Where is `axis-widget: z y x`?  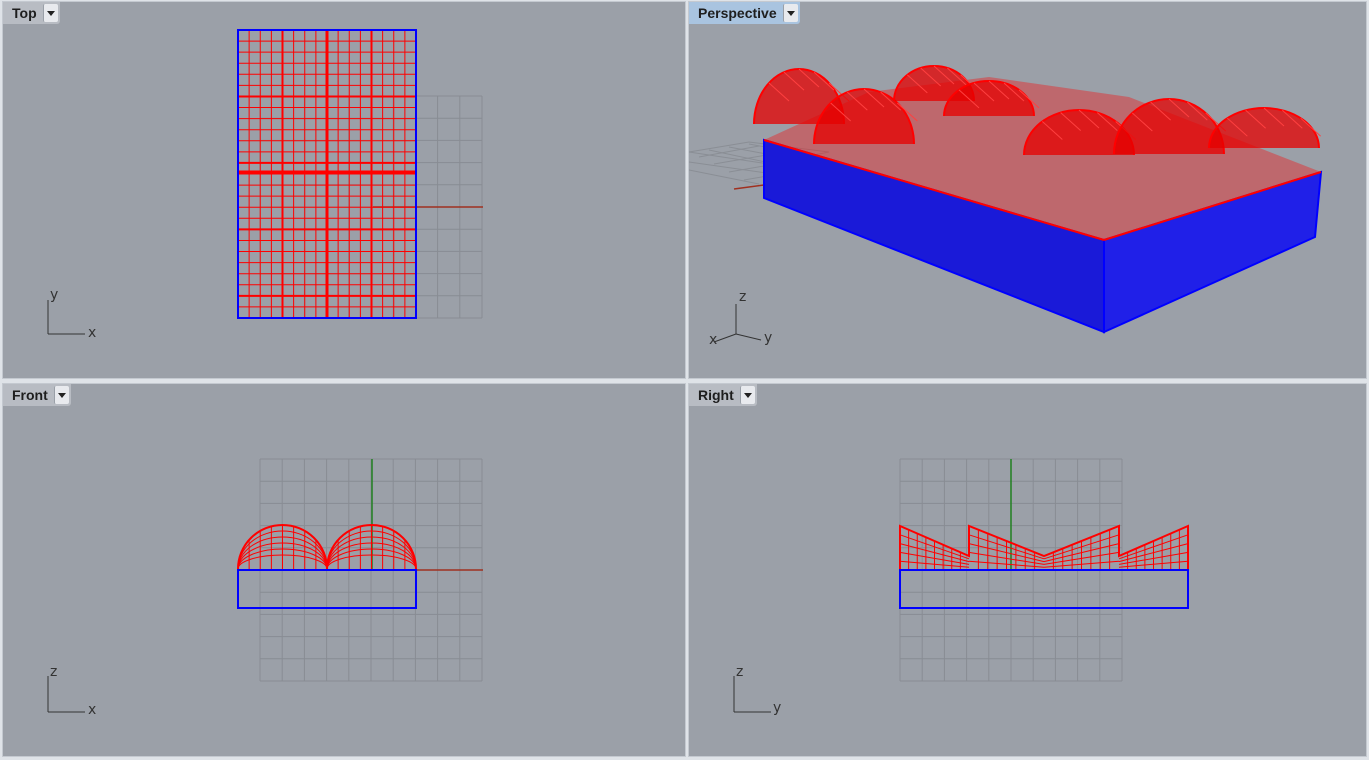
axis-widget: z y x is located at coordinates (740, 318).